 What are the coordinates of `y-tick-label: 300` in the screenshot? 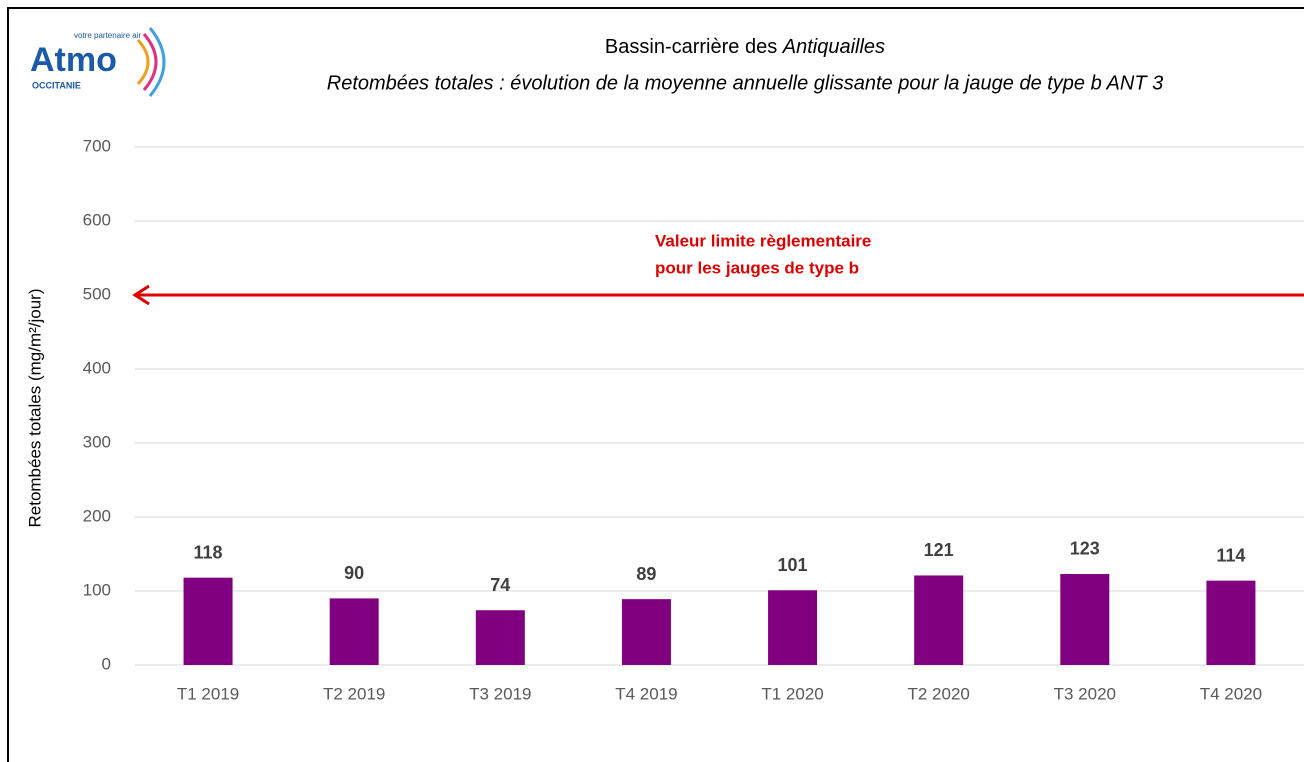 It's located at (97, 441).